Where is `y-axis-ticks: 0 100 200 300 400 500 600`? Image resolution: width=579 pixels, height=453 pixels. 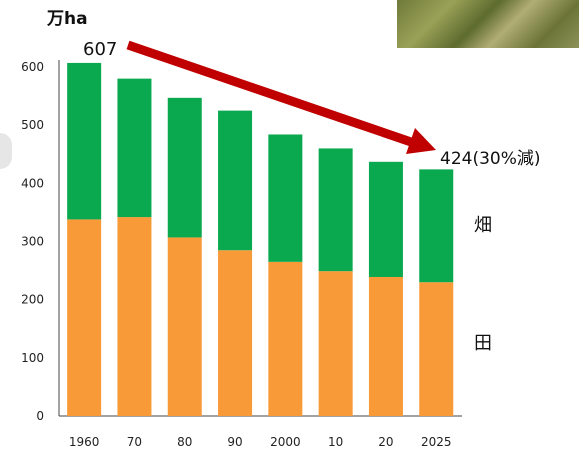
y-axis-ticks: 0 100 200 300 400 500 600 is located at coordinates (32, 241).